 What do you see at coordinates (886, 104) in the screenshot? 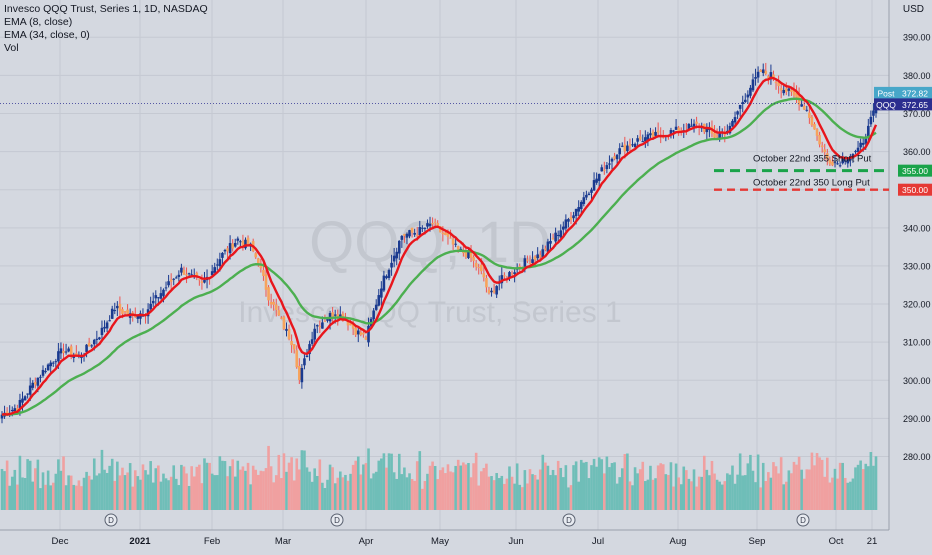
I see `qqq-label-bg` at bounding box center [886, 104].